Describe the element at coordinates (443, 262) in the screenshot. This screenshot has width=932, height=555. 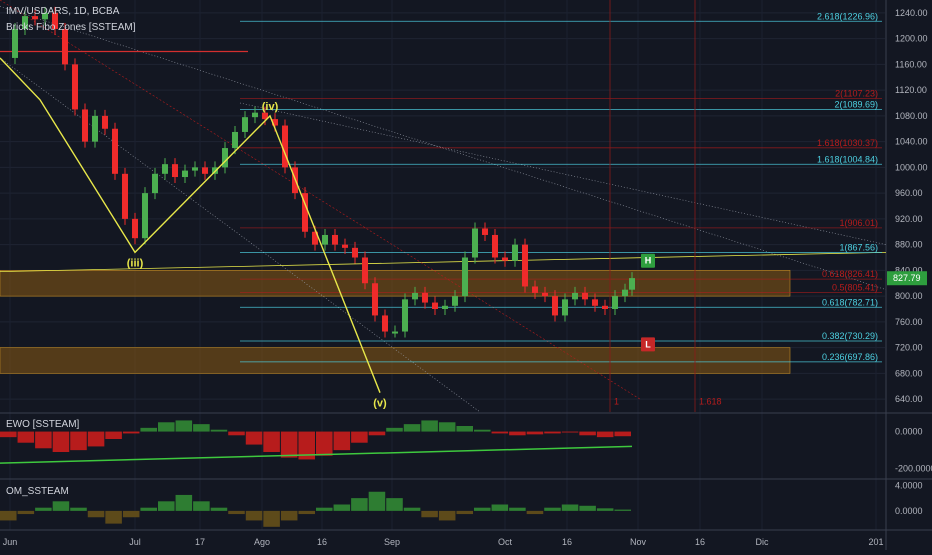
I see `trendline-yellow` at that location.